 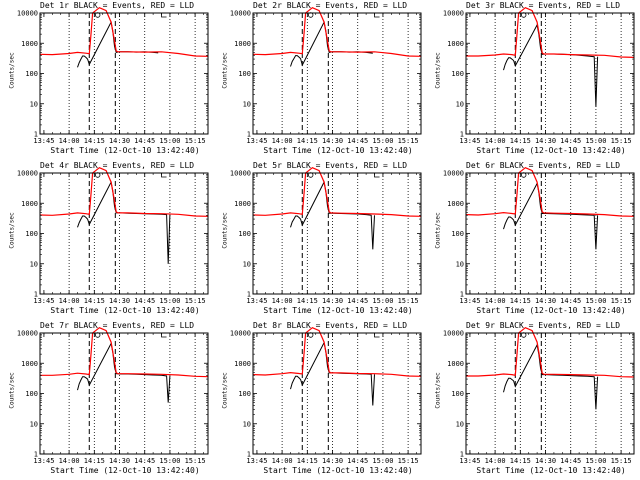 What do you see at coordinates (543, 325) in the screenshot?
I see `panel-title: Det 9r BLACK = Events, RED = LLD` at bounding box center [543, 325].